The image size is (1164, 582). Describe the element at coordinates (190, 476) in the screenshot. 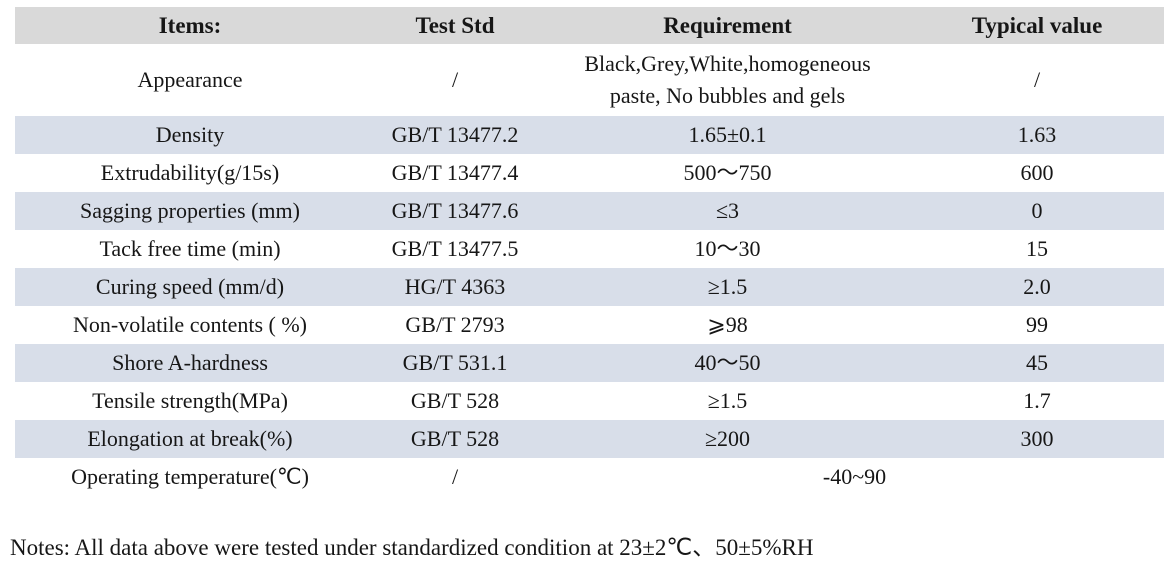

I see `cell-item: Operating temperature(℃)` at that location.